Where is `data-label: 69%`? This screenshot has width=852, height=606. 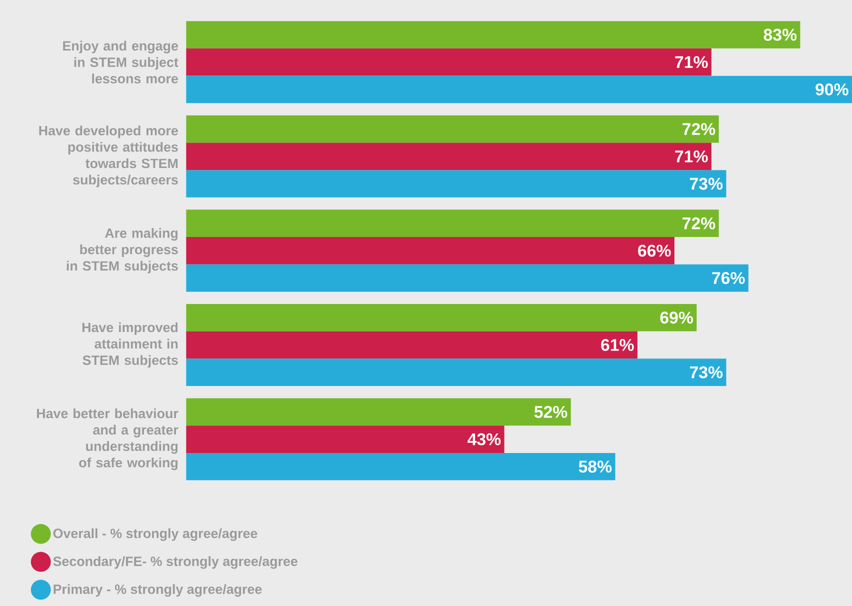
data-label: 69% is located at coordinates (676, 318).